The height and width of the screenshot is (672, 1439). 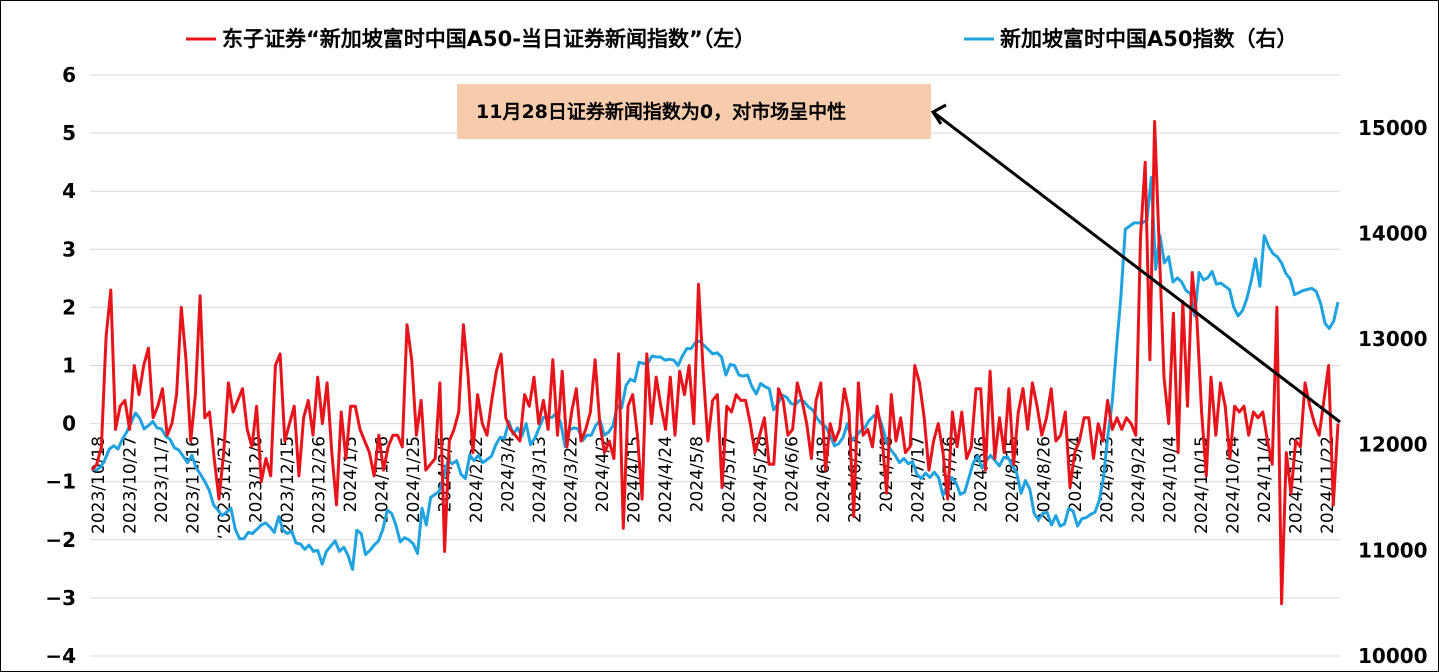 What do you see at coordinates (69, 424) in the screenshot?
I see `left-axis-tick-label: 0` at bounding box center [69, 424].